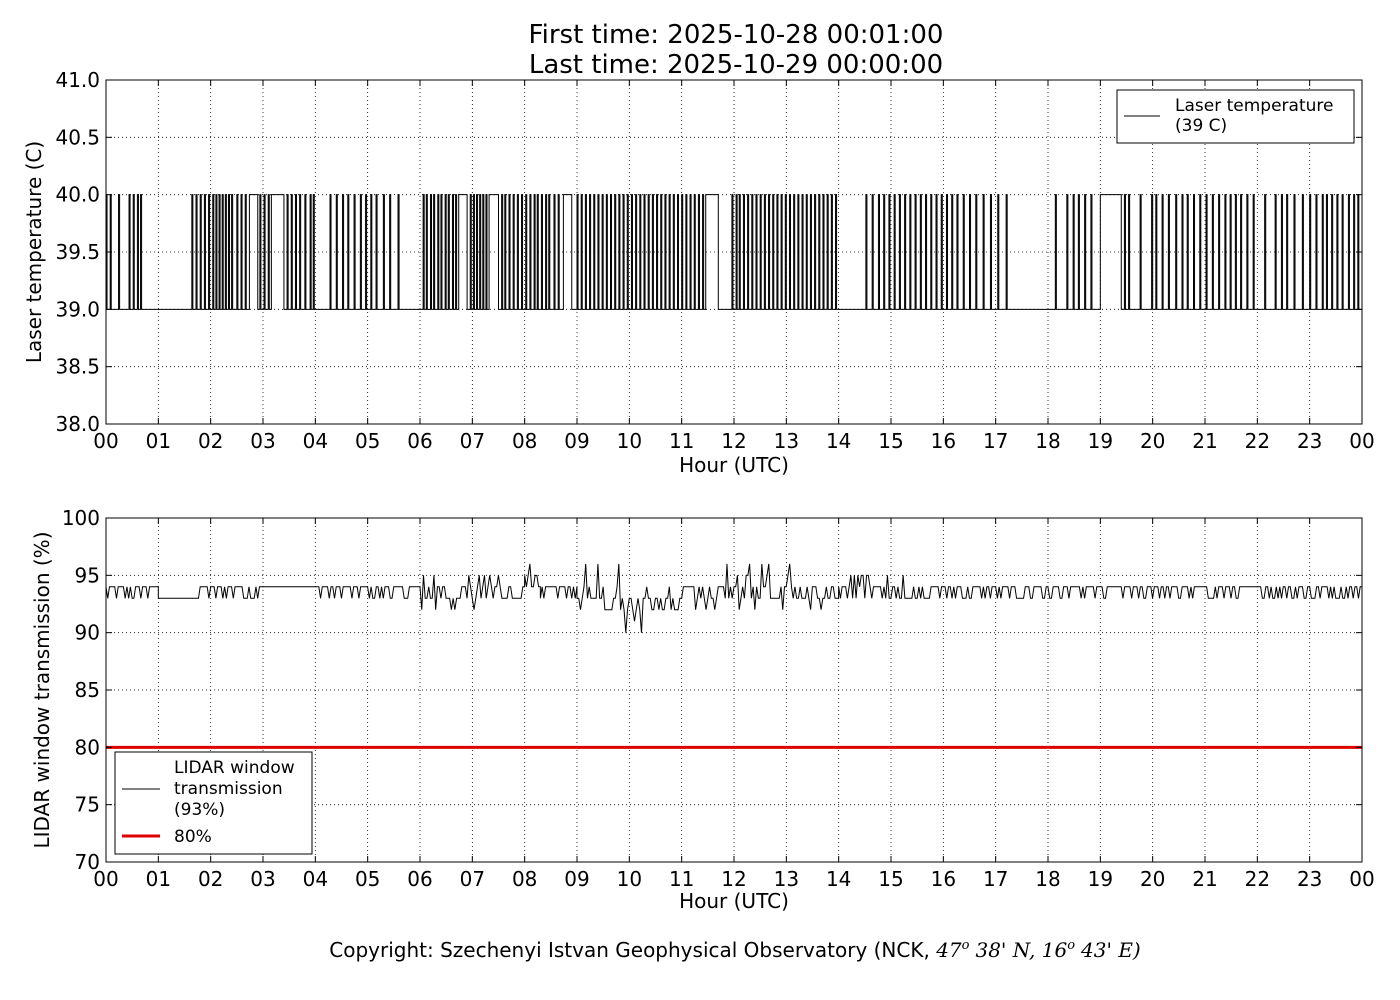 Image resolution: width=1400 pixels, height=1000 pixels. I want to click on laser-temperature-line, so click(733, 252).